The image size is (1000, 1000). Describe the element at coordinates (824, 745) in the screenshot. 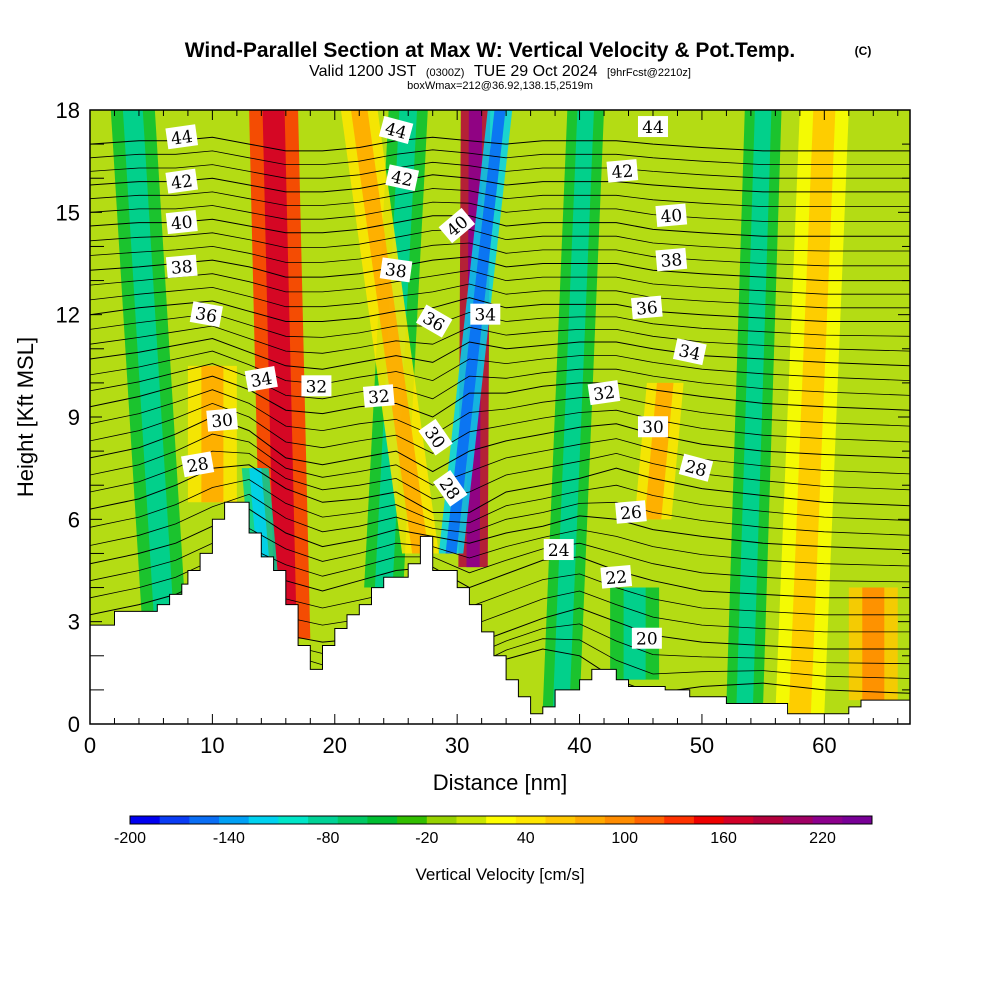

I see `x-tick-label: 60` at that location.